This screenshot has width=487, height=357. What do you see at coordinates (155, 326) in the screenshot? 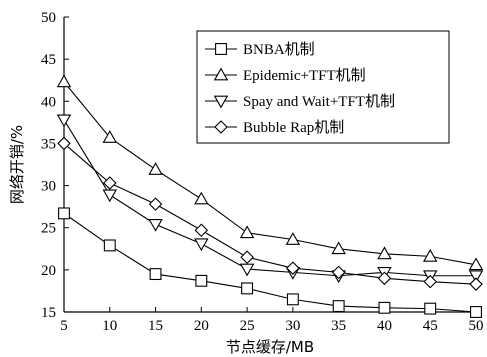
I see `x-tick-label: 15` at bounding box center [155, 326].